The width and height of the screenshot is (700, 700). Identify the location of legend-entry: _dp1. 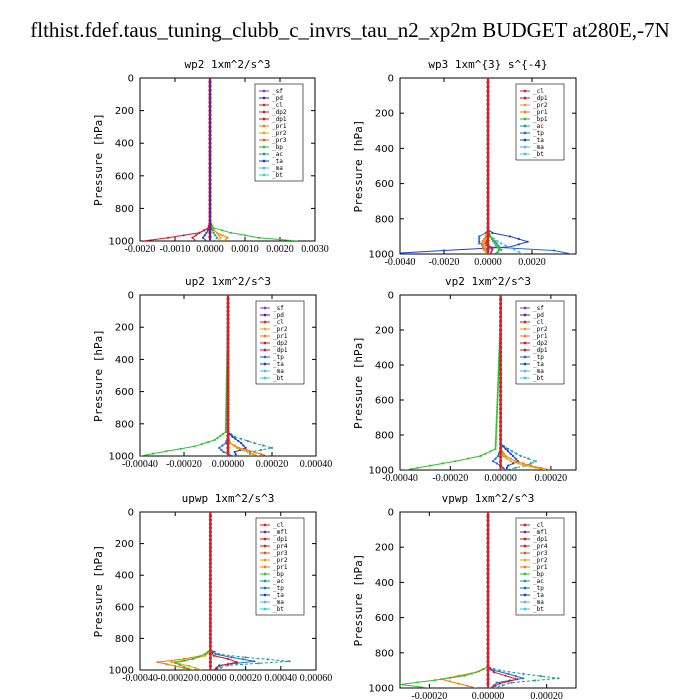
(279, 119).